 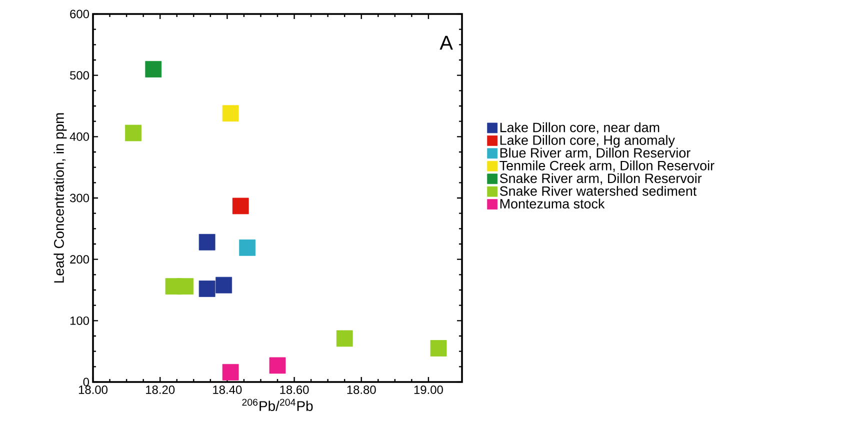 I want to click on x-tick-label: 18.20, so click(x=160, y=390).